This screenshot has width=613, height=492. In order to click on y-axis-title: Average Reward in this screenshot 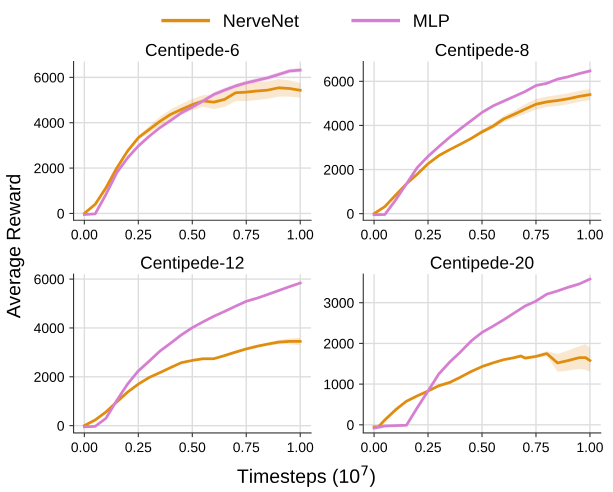, I will do `click(15, 246)`.